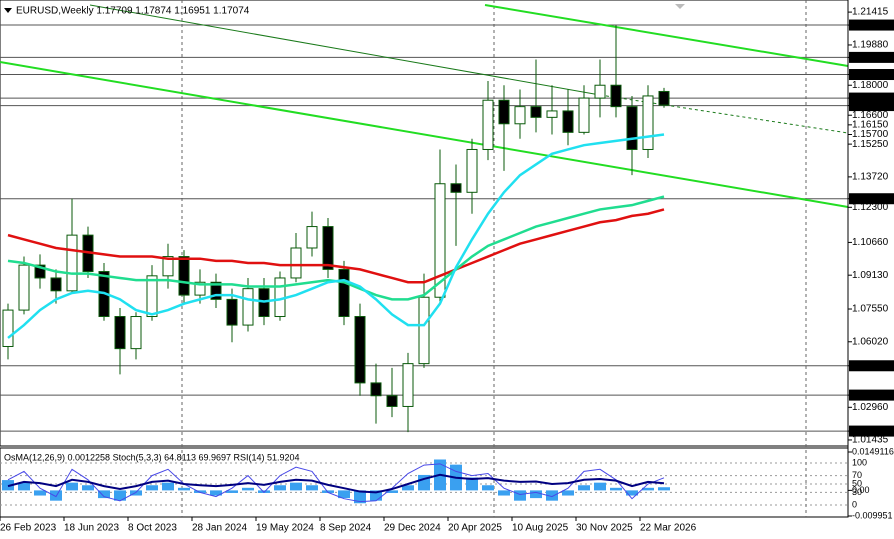  I want to click on osc-label: 100, so click(859, 462).